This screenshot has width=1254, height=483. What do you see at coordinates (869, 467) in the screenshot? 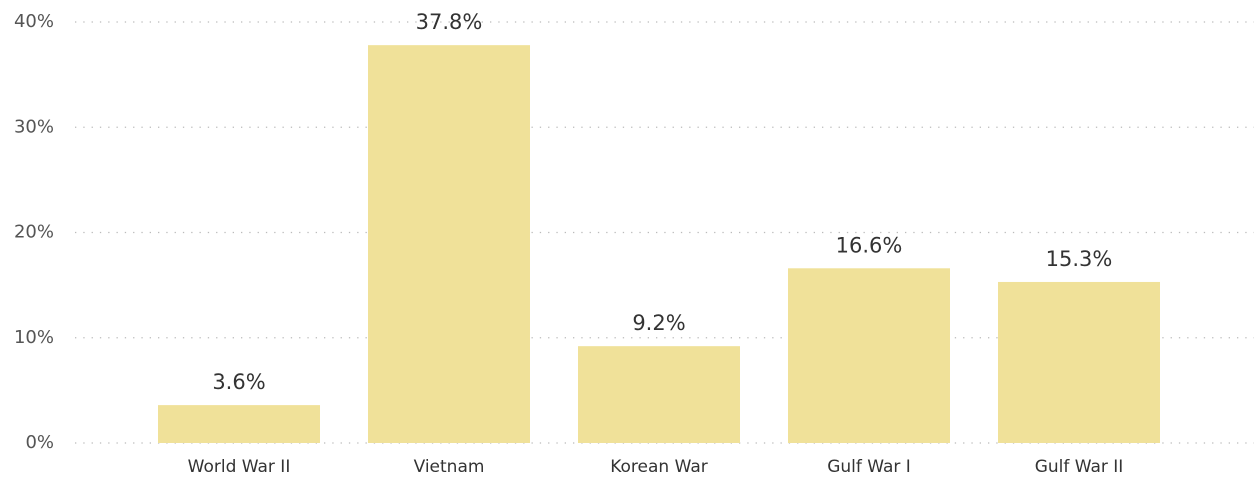
I see `x-tick-label: Gulf War I` at bounding box center [869, 467].